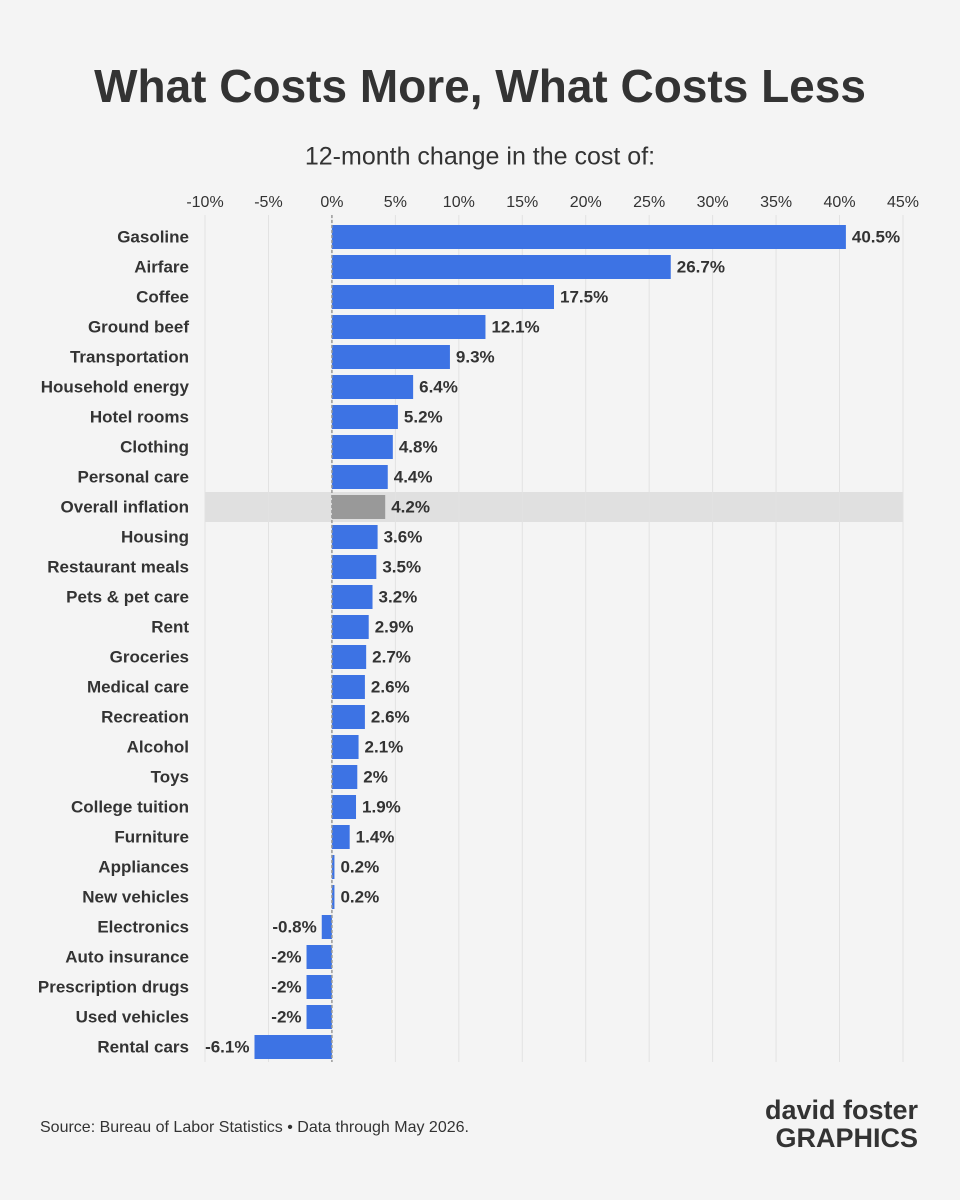 The image size is (960, 1200). Describe the element at coordinates (410, 506) in the screenshot. I see `value-label: 4.2%` at that location.